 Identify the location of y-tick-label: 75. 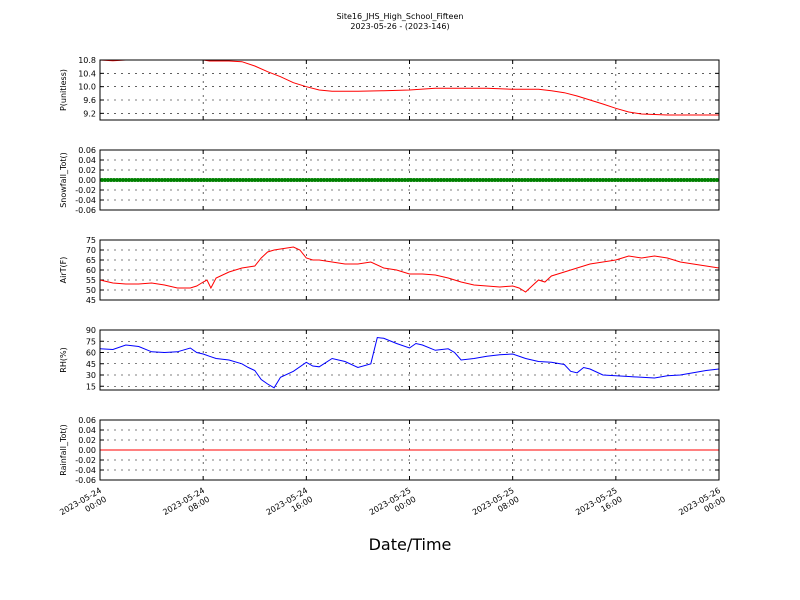
(91, 240).